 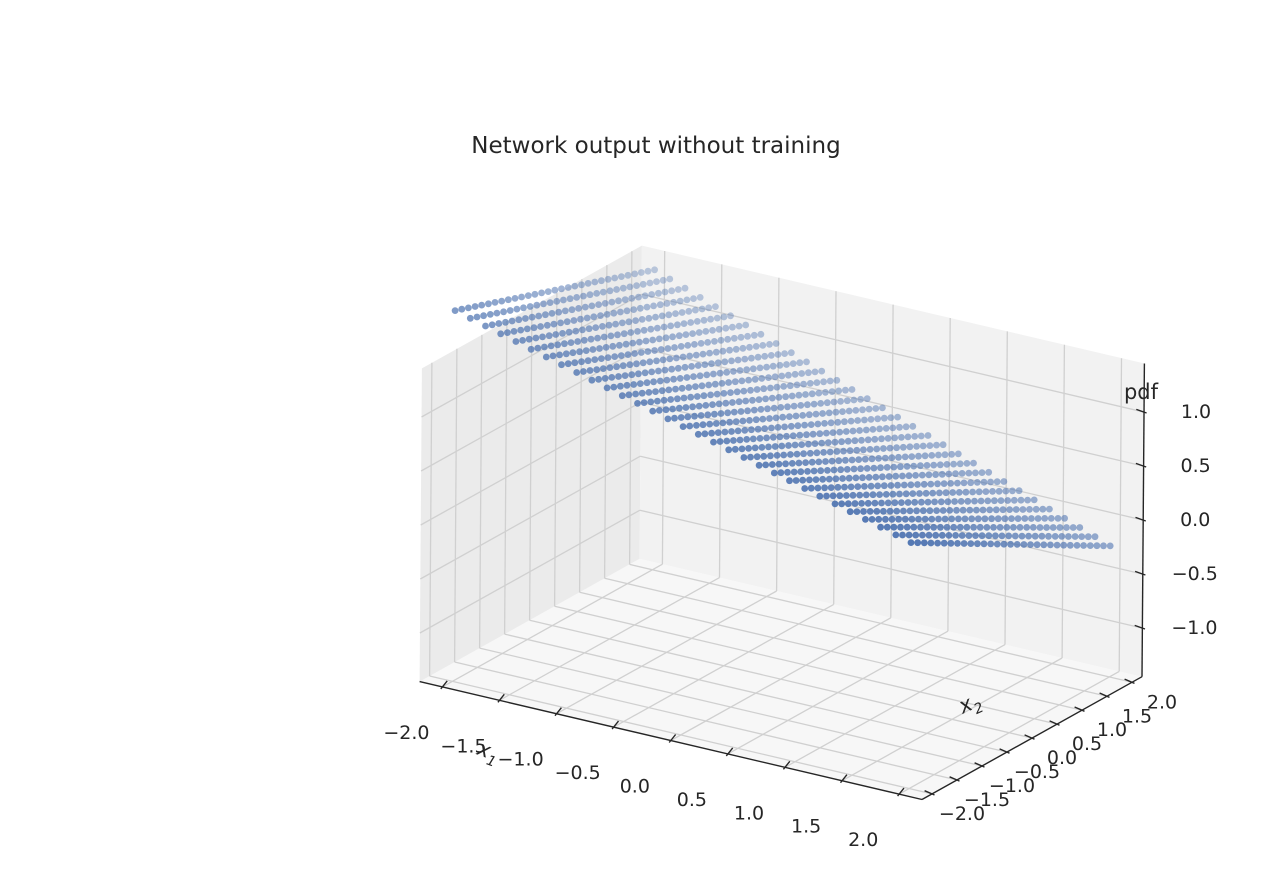 What do you see at coordinates (559, 711) in the screenshot?
I see `x-tick` at bounding box center [559, 711].